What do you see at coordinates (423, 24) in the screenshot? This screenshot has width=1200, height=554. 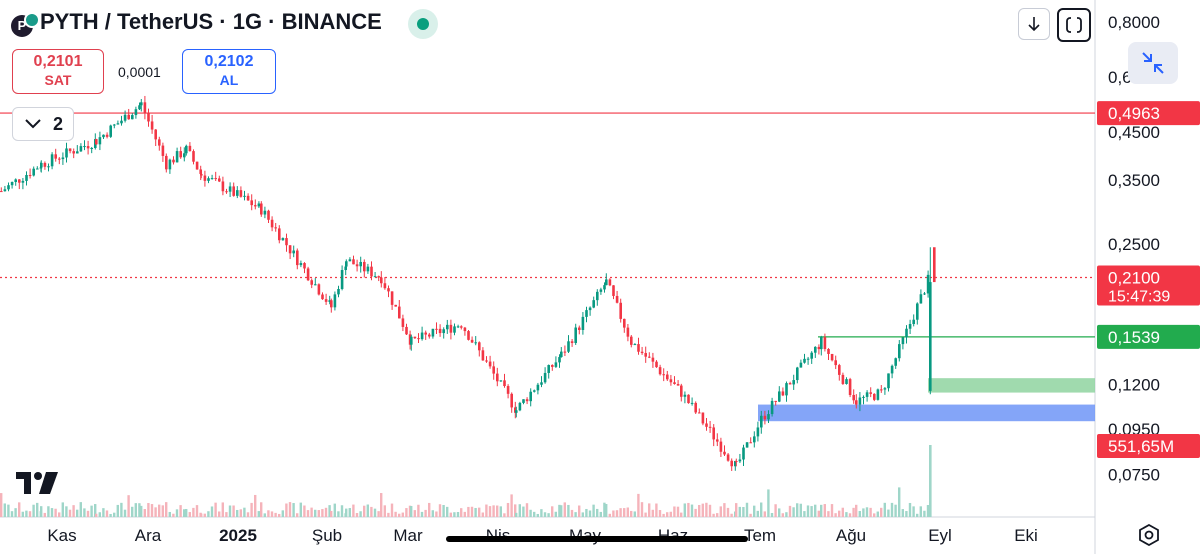 I see `market-status-indicator` at bounding box center [423, 24].